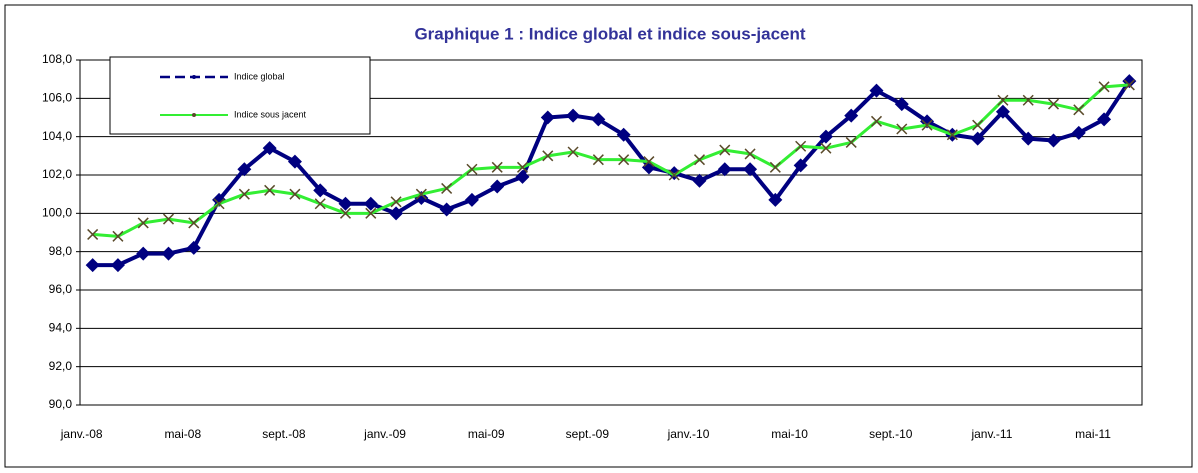 This screenshot has width=1198, height=473. I want to click on y-tick-label: 92,0, so click(61, 366).